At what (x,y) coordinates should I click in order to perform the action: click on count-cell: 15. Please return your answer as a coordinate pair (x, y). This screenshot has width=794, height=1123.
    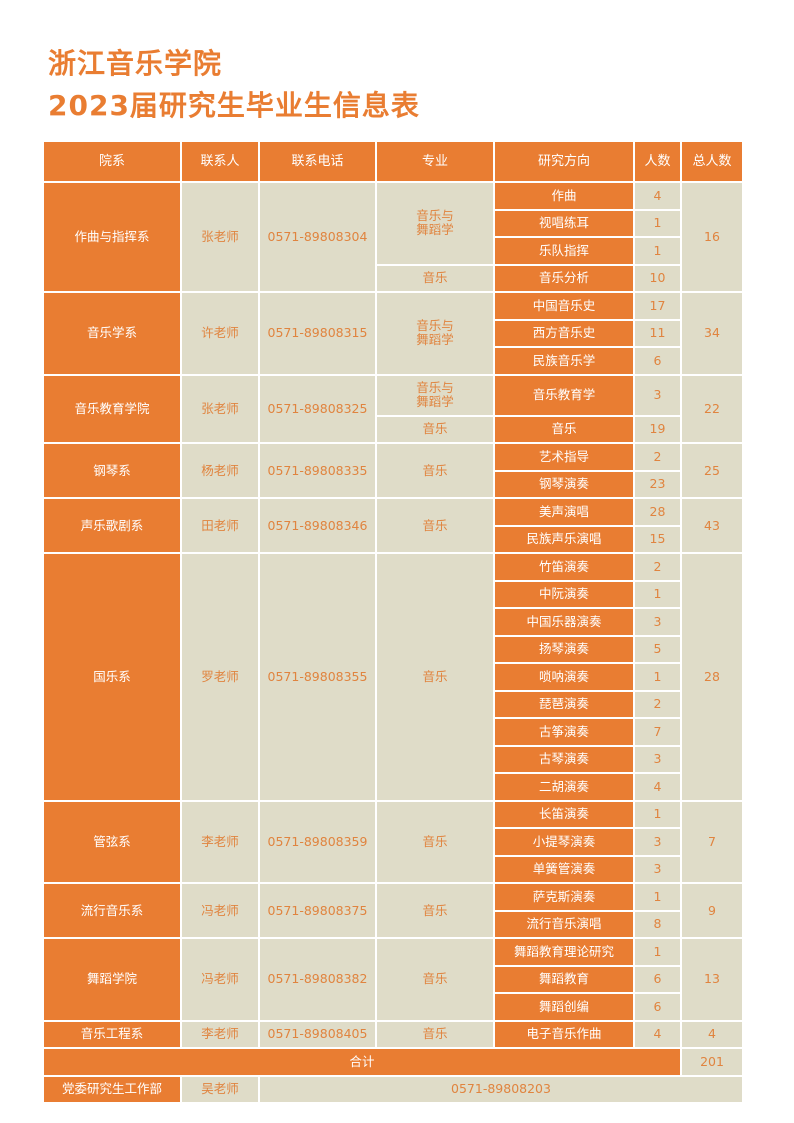
    Looking at the image, I should click on (657, 539).